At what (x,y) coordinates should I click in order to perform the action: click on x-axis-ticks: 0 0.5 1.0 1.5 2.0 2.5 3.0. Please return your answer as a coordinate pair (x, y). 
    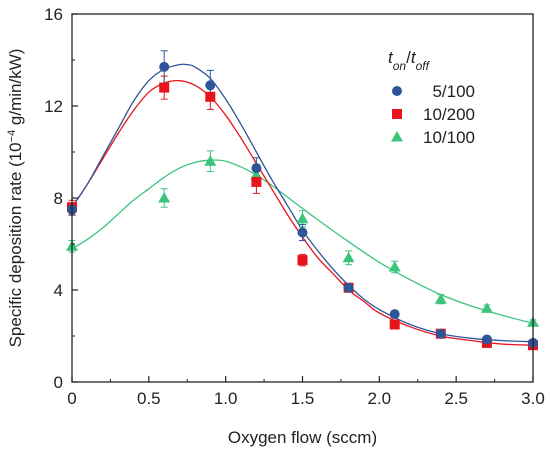
    Looking at the image, I should click on (306, 392).